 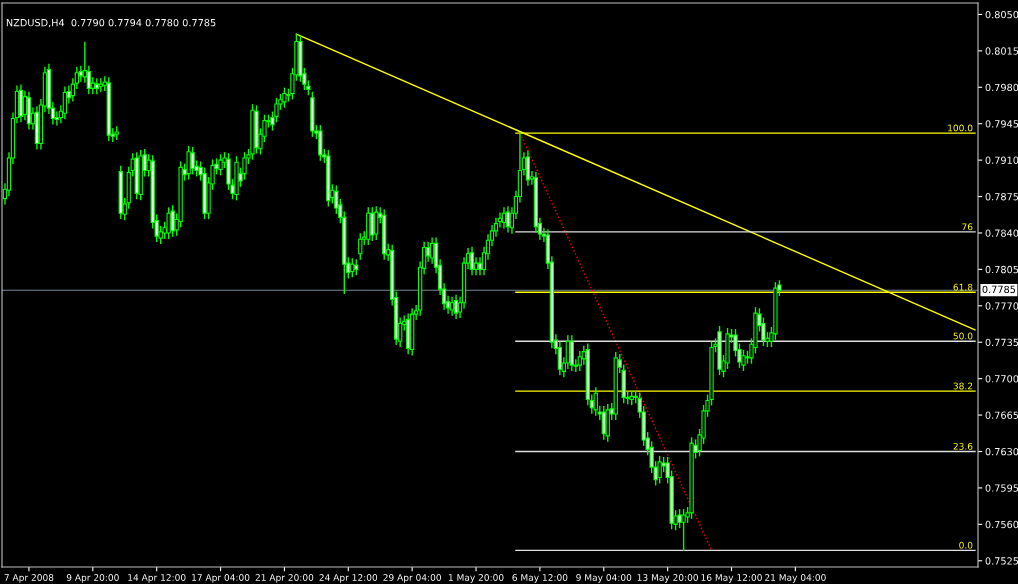 I want to click on y-tick-label: 0.7875, so click(x=1001, y=197).